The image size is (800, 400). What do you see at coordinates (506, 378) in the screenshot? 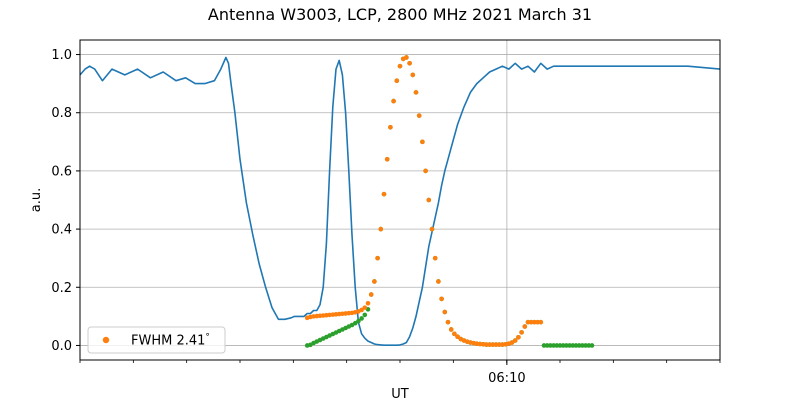
I see `x-tick-label: 06:10` at bounding box center [506, 378].